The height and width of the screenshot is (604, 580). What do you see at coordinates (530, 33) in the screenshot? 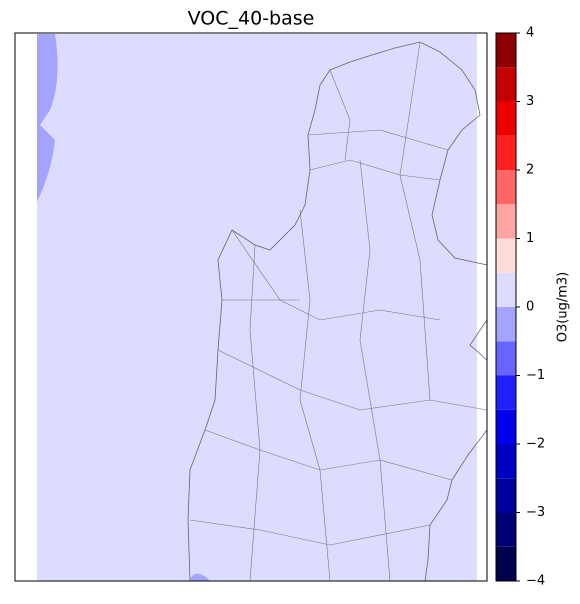
I see `colorbar-tick-label: 4` at bounding box center [530, 33].